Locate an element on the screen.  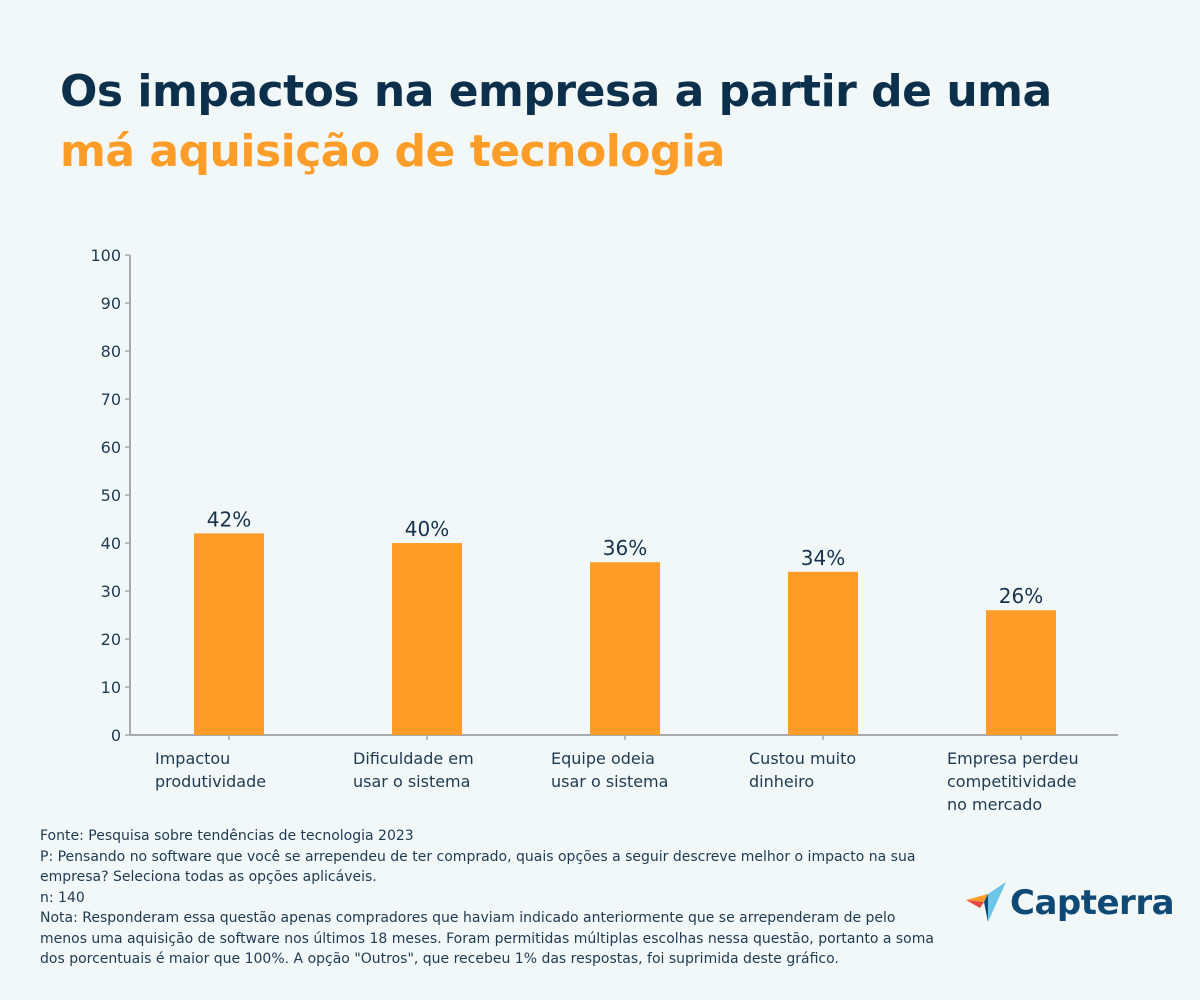
x-tick-label: no mercado is located at coordinates (994, 804).